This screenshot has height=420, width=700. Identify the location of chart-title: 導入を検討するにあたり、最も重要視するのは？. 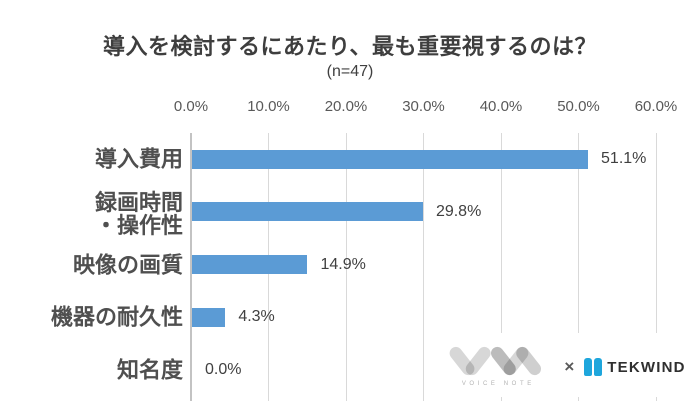
(350, 46).